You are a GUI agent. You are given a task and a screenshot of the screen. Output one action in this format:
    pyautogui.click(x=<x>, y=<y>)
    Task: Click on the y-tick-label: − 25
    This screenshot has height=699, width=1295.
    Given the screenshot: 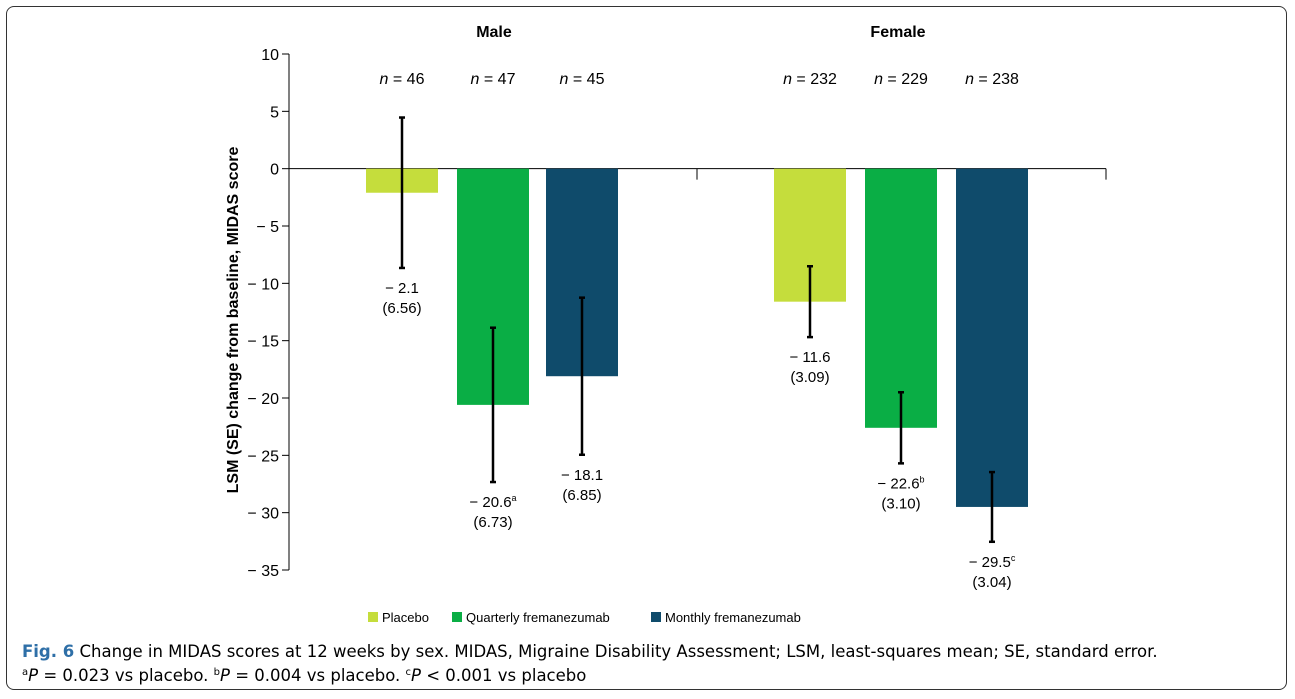 What is the action you would take?
    pyautogui.click(x=263, y=456)
    